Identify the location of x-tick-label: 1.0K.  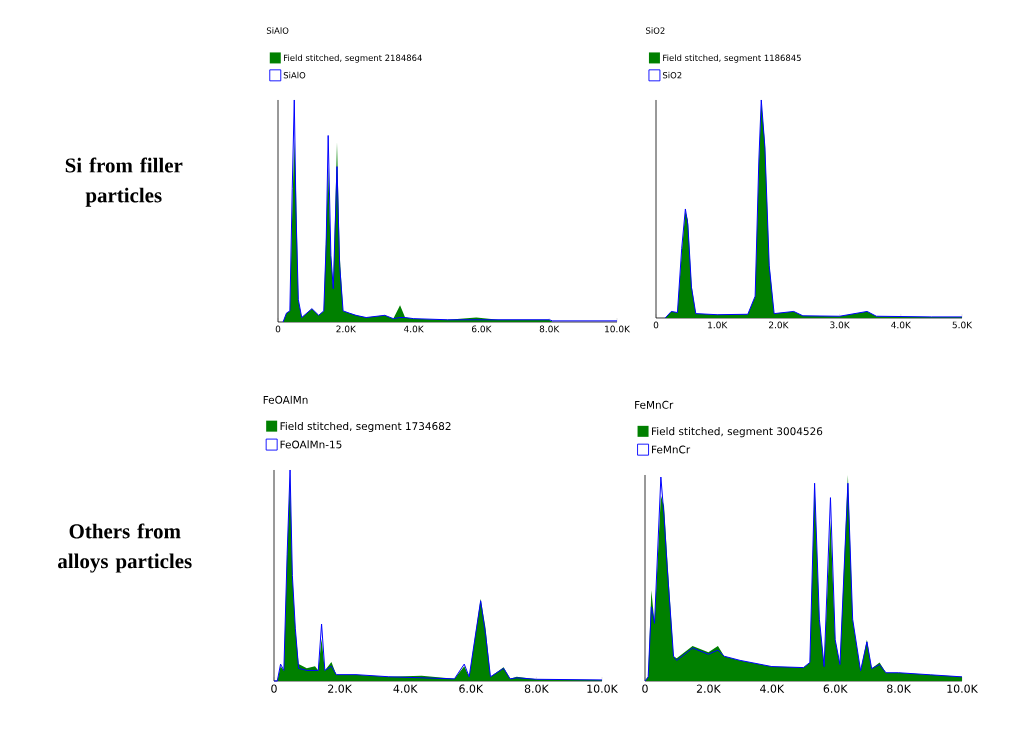
(718, 325).